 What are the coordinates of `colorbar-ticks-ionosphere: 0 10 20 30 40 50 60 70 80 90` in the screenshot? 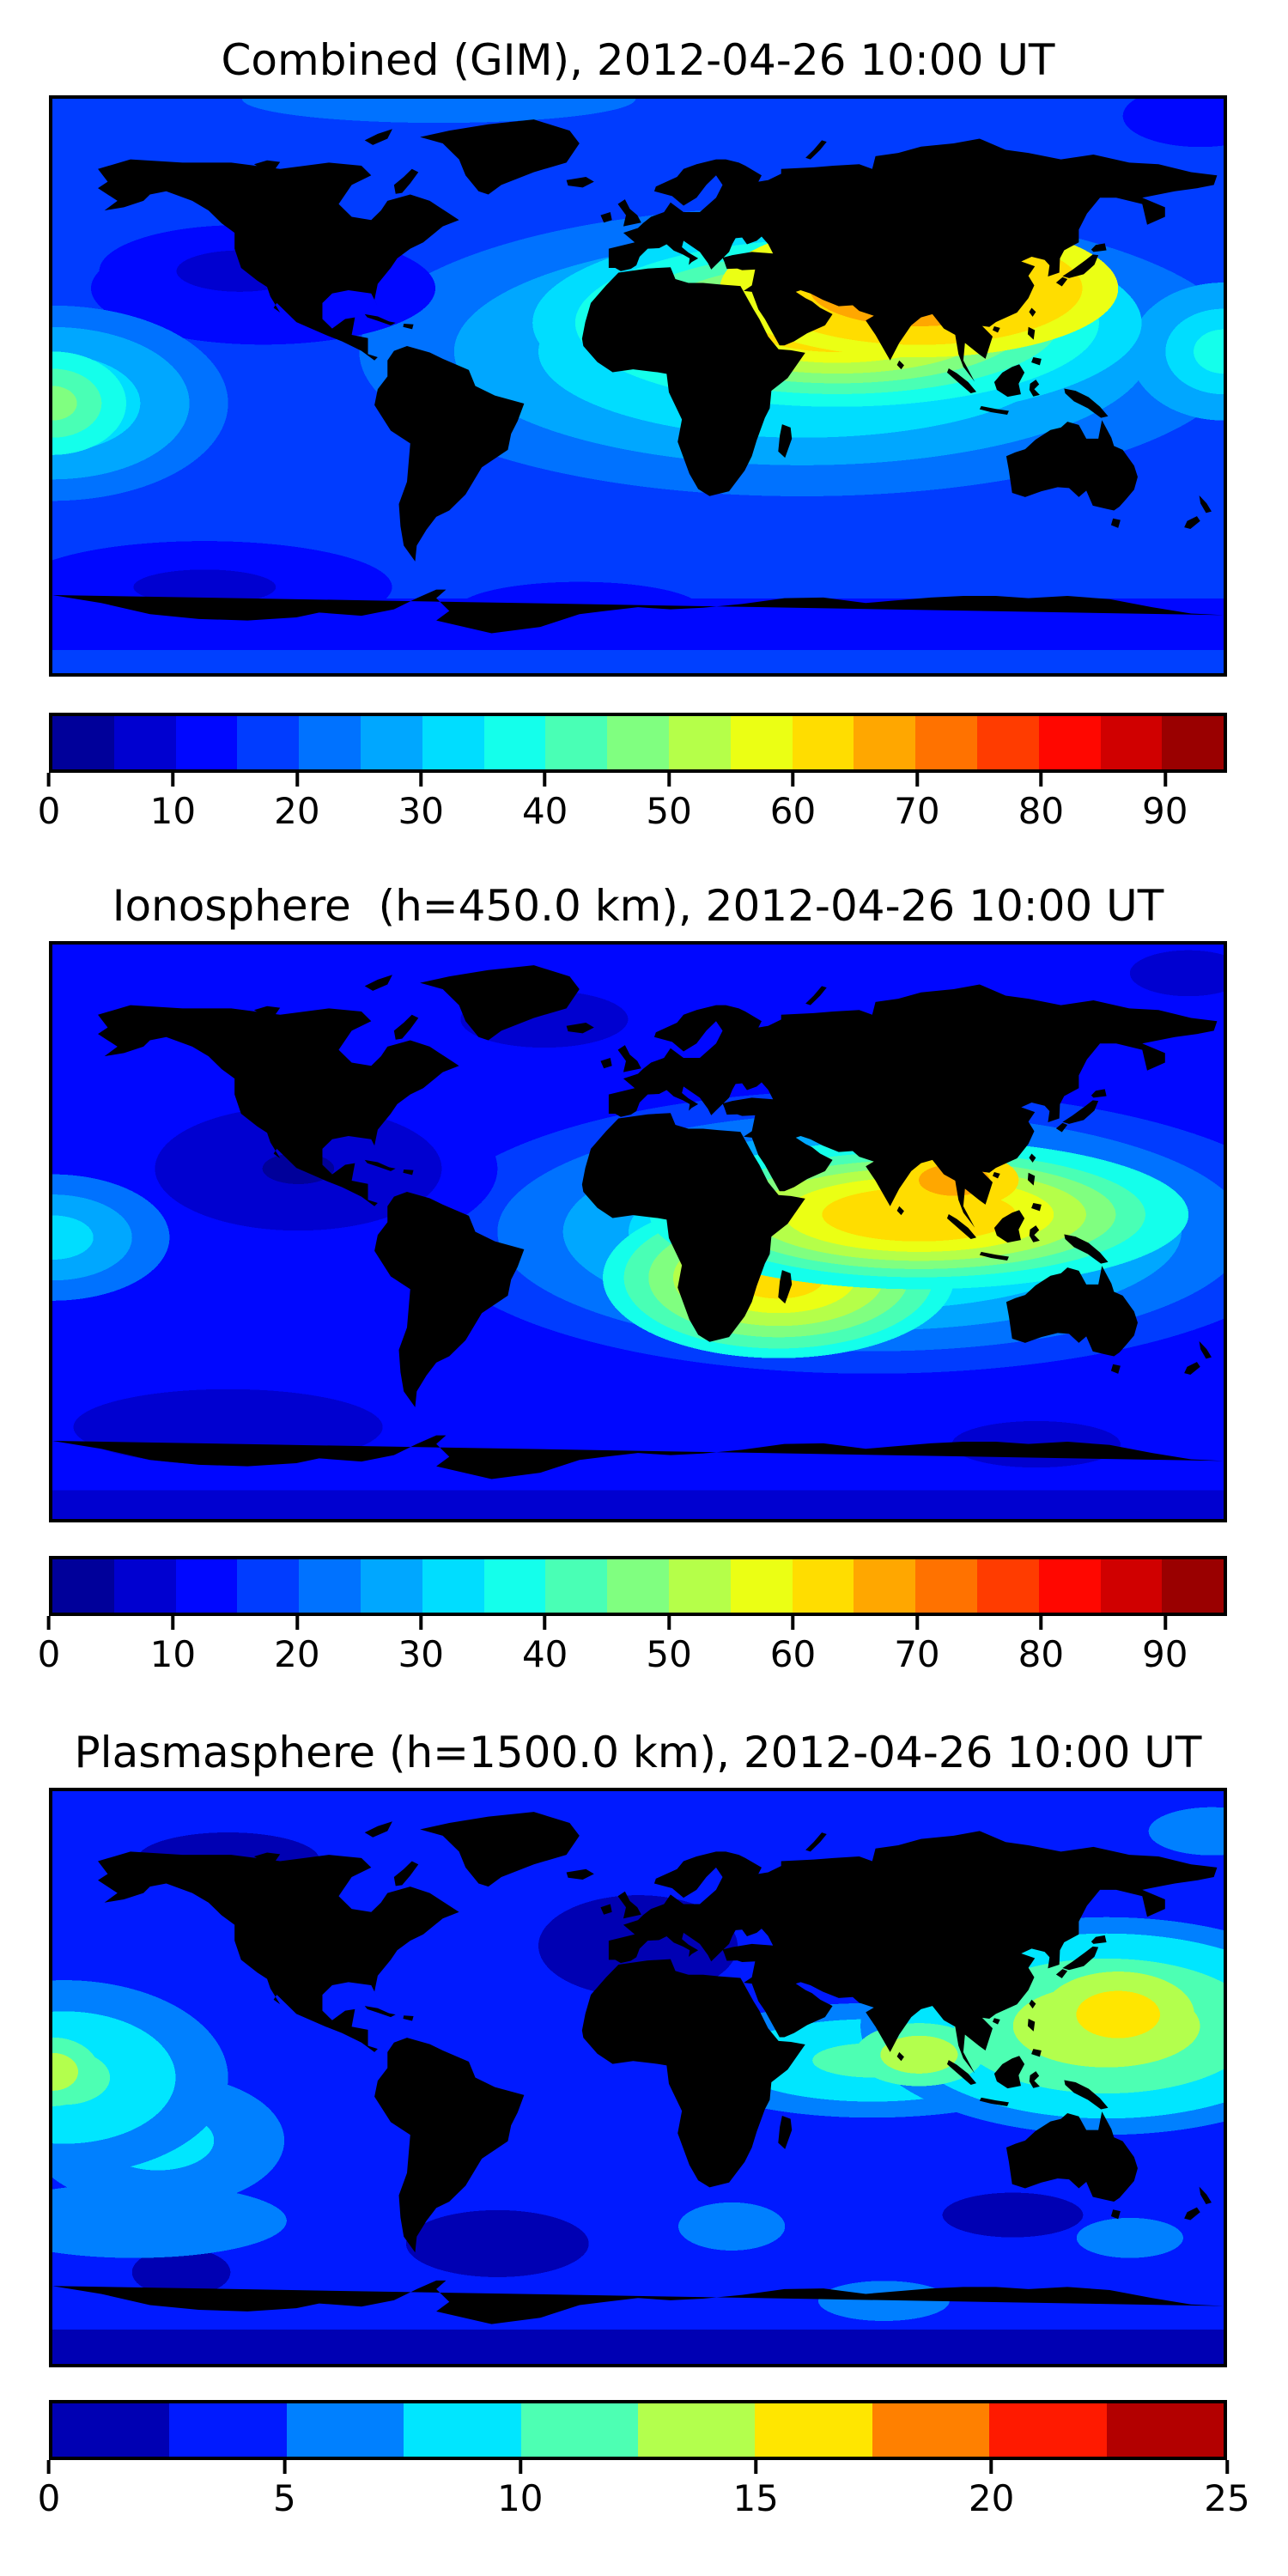 It's located at (632, 1654).